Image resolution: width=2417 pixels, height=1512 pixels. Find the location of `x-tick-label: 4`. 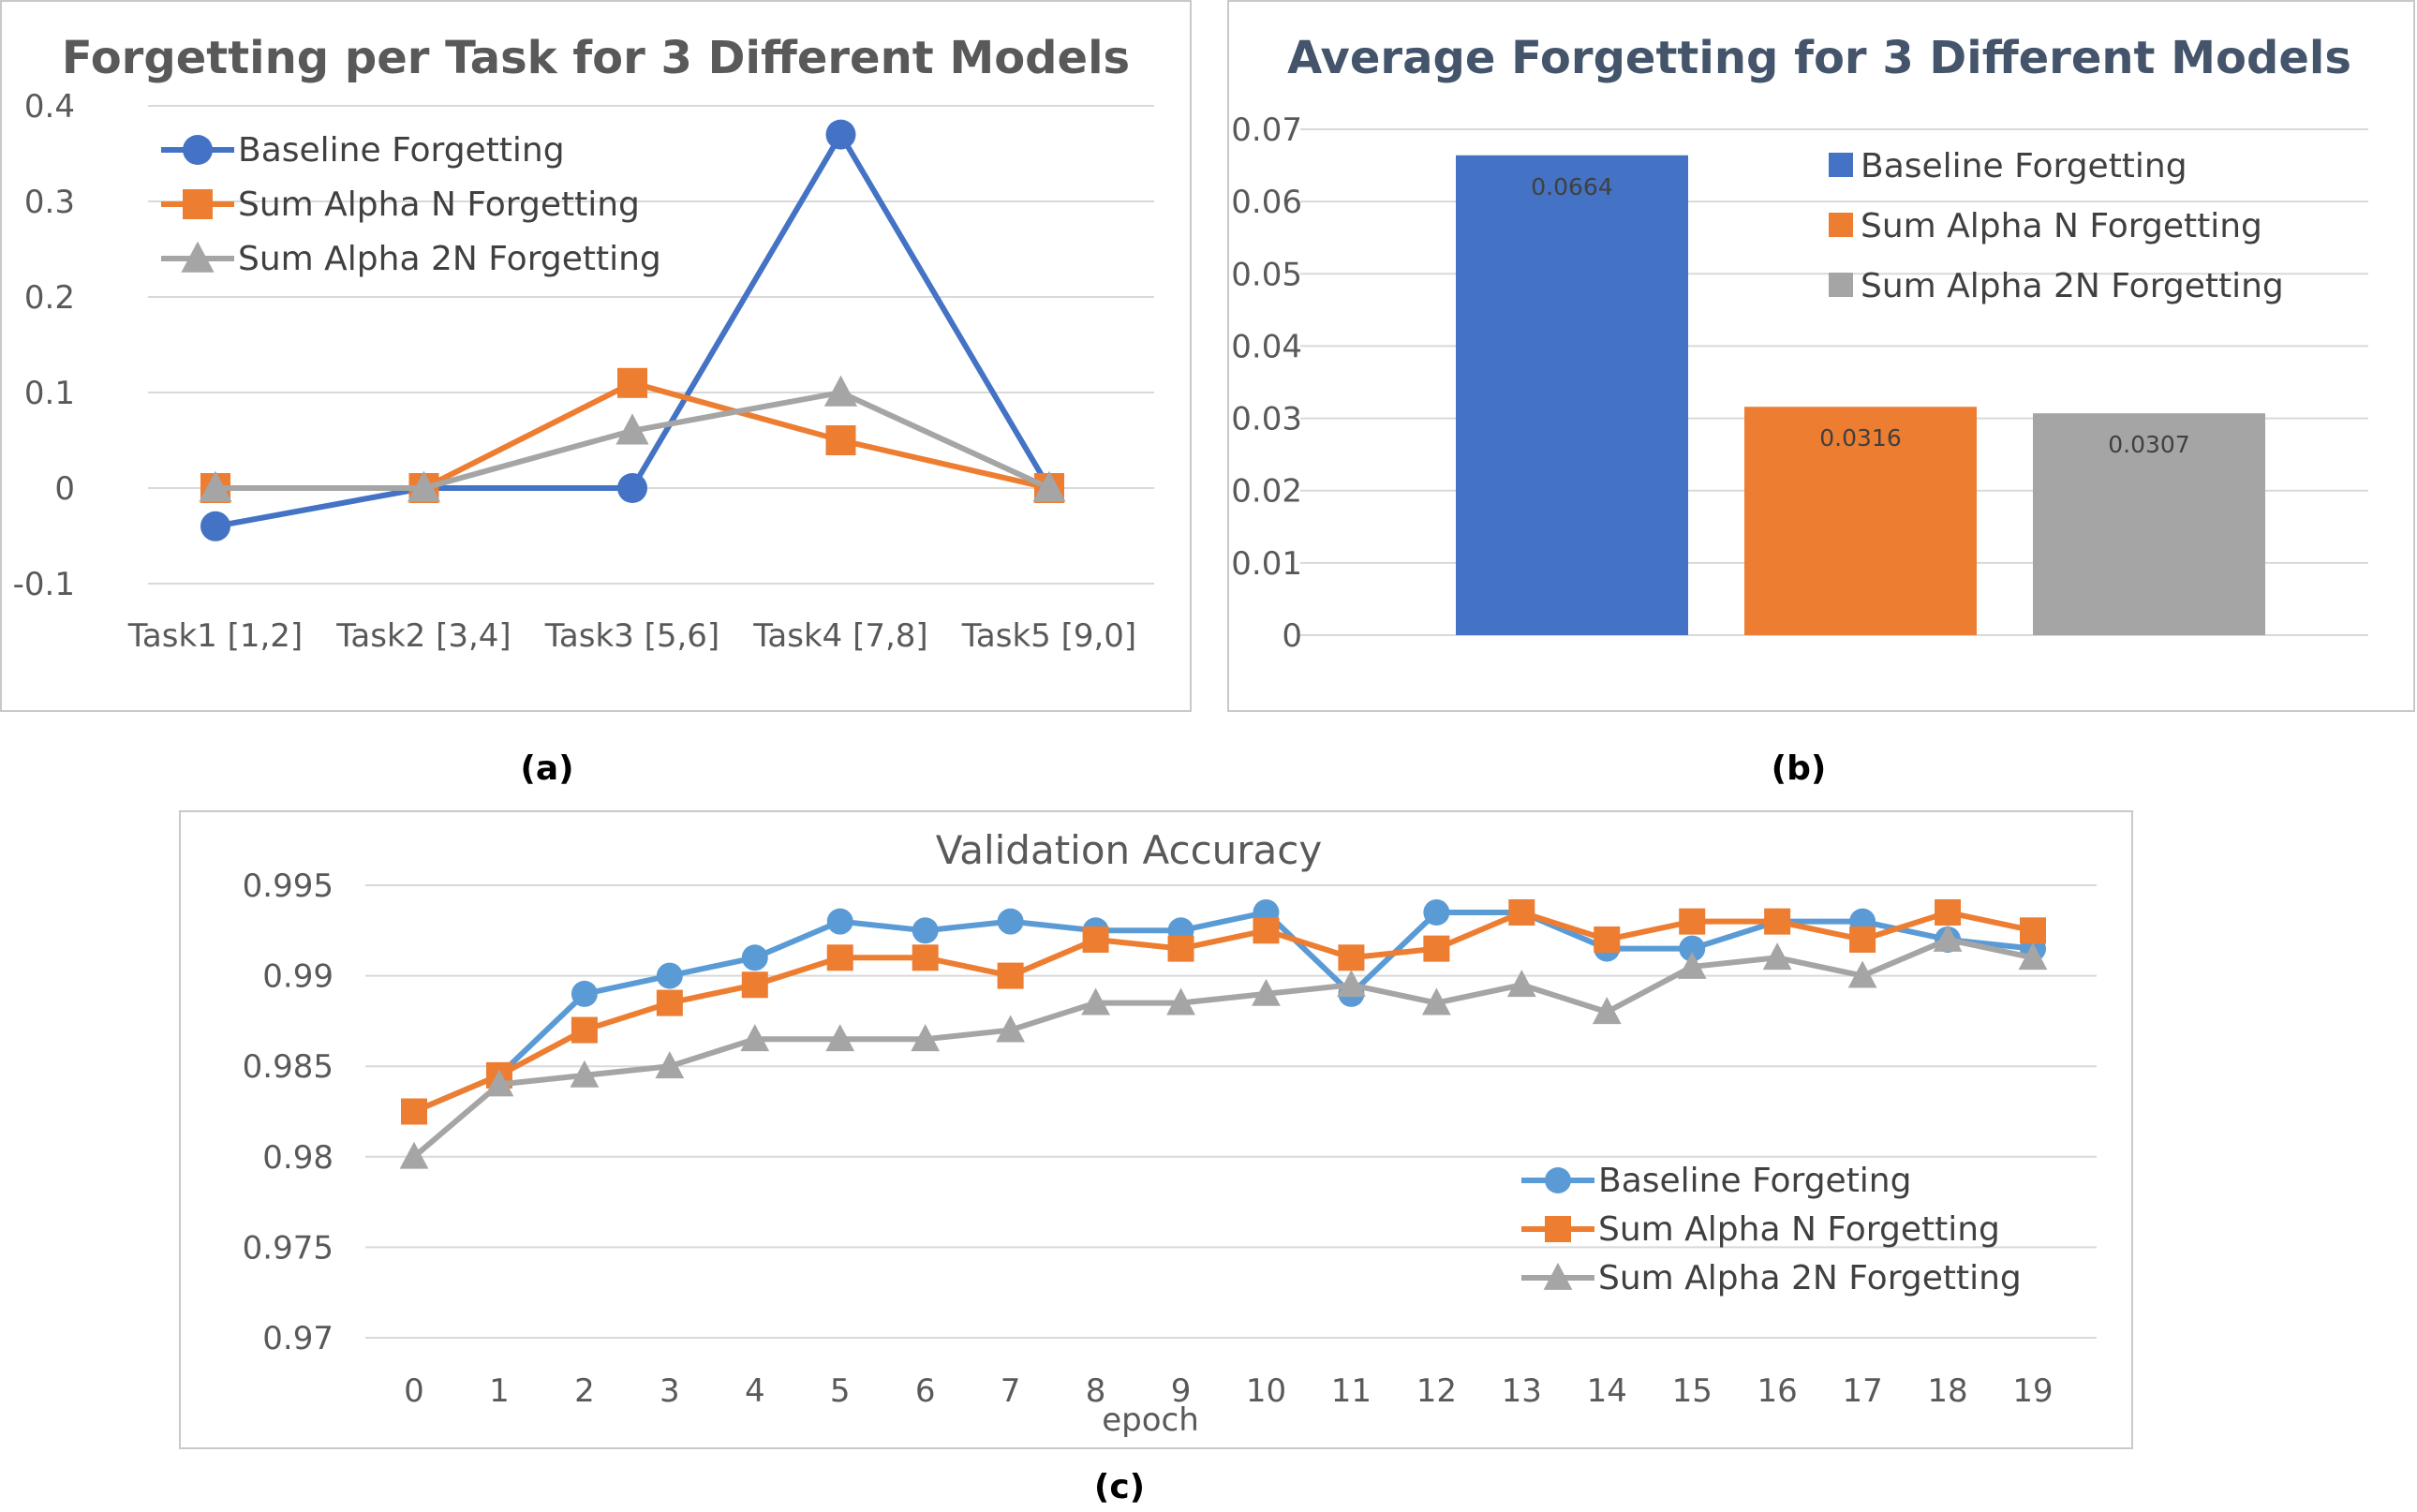

x-tick-label: 4 is located at coordinates (755, 1391).